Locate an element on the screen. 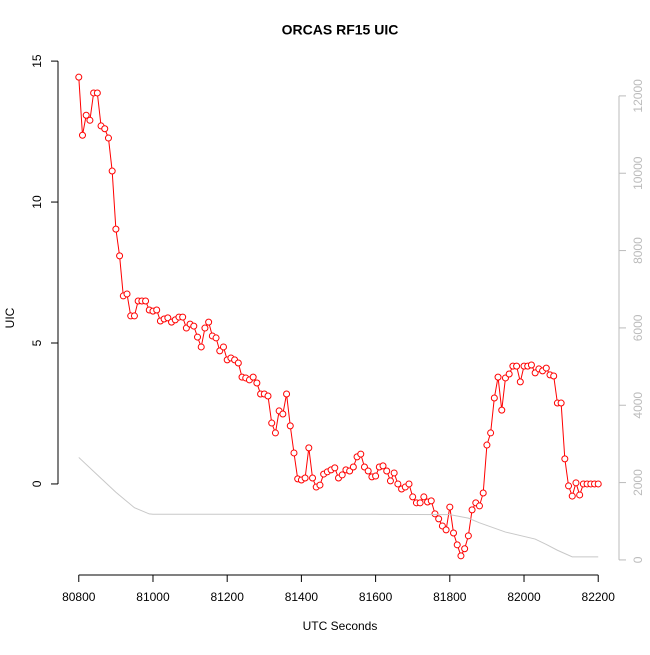 The height and width of the screenshot is (655, 650). x-tick-label: 82200 is located at coordinates (599, 597).